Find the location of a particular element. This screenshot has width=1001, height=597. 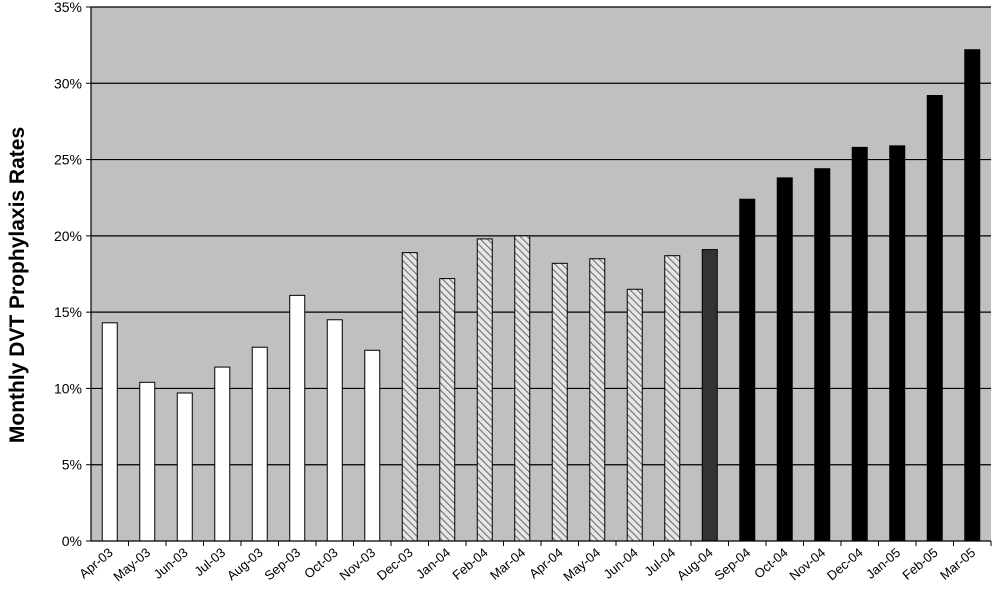

x-tick-label: May-04 is located at coordinates (581, 564).